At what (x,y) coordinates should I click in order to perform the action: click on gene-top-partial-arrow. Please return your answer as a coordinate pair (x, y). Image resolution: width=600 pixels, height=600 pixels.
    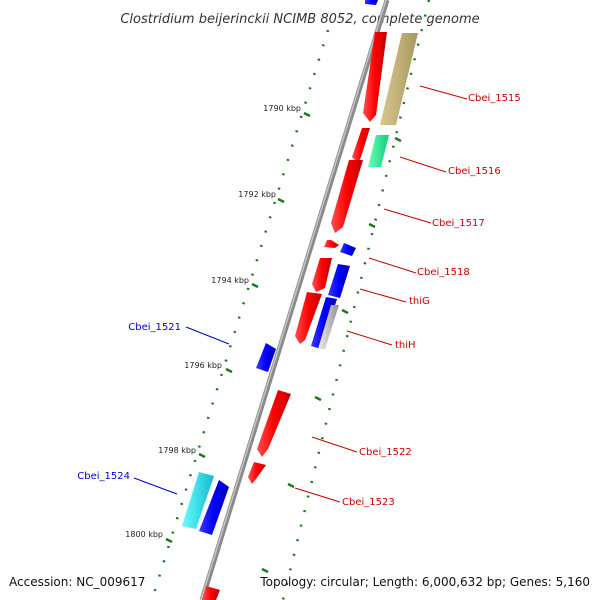
    Looking at the image, I should click on (371, 2).